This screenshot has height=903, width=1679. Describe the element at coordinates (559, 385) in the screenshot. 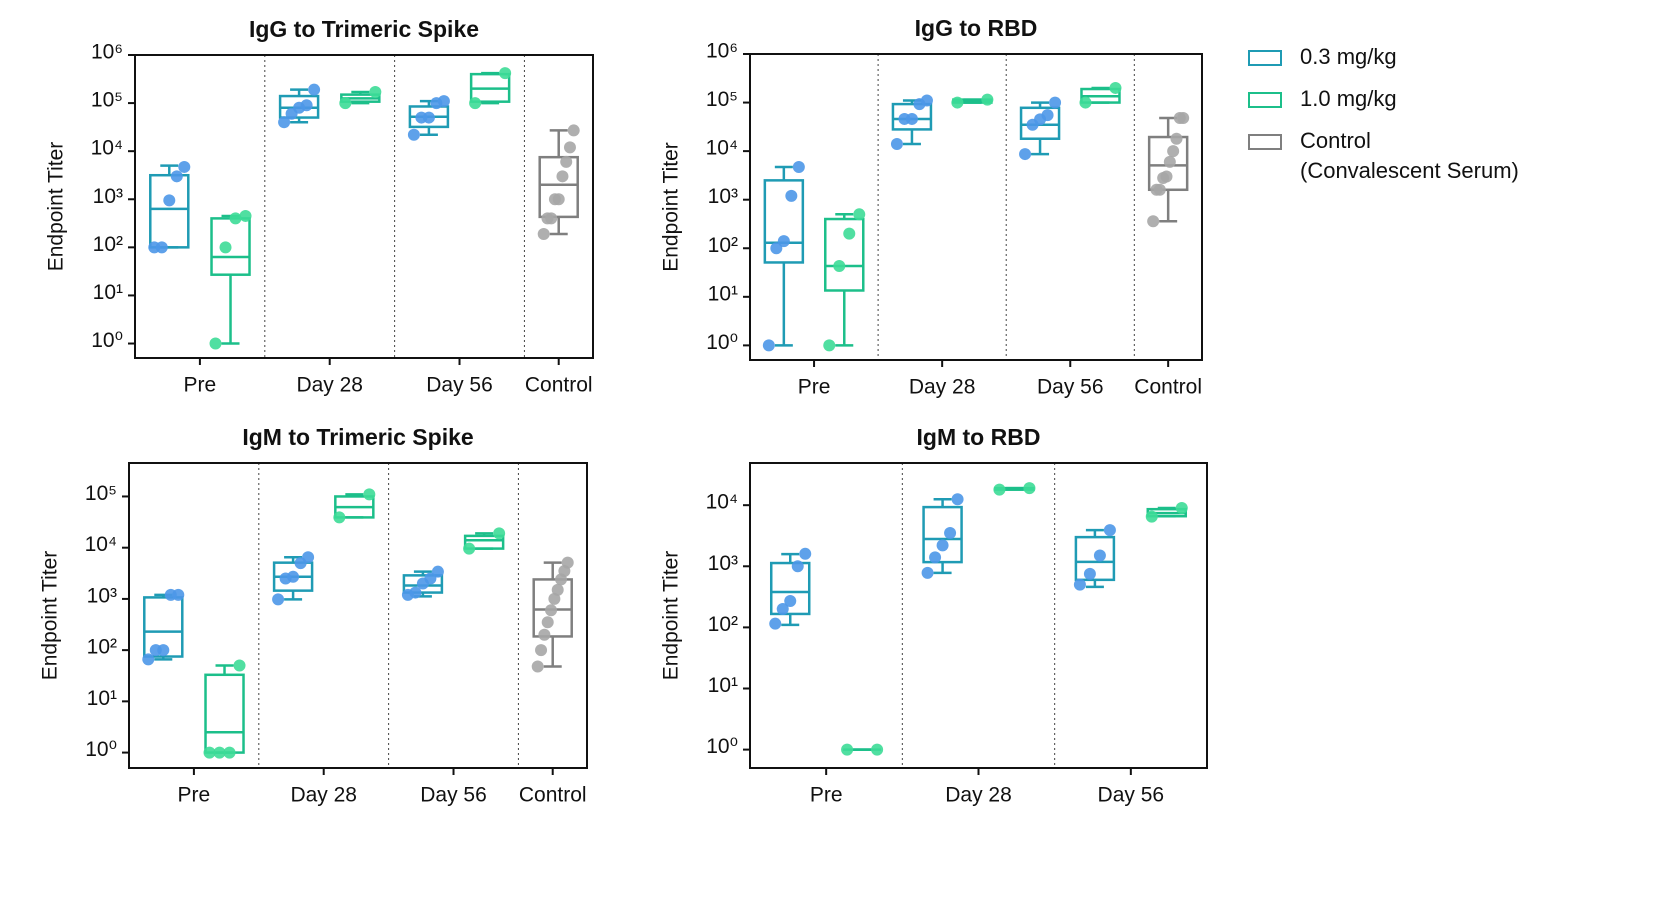

I see `x-tick-label: Control` at that location.